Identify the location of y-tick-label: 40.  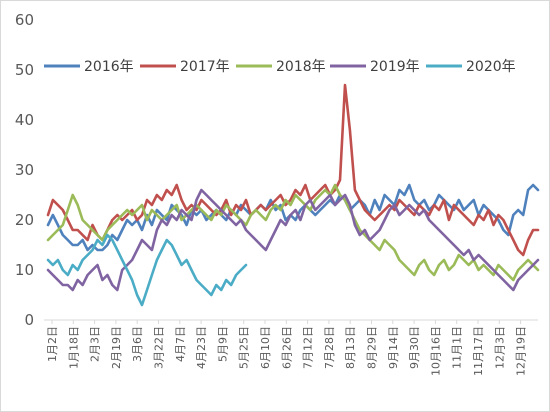
(24, 120).